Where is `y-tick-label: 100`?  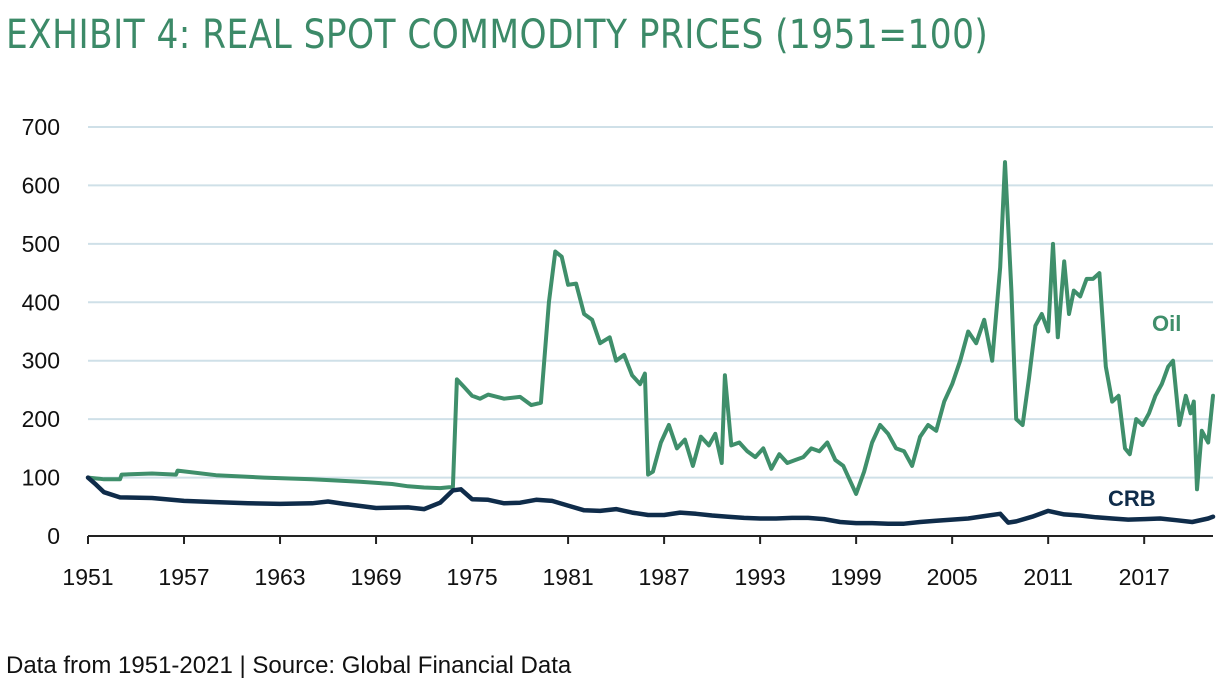 y-tick-label: 100 is located at coordinates (41, 478).